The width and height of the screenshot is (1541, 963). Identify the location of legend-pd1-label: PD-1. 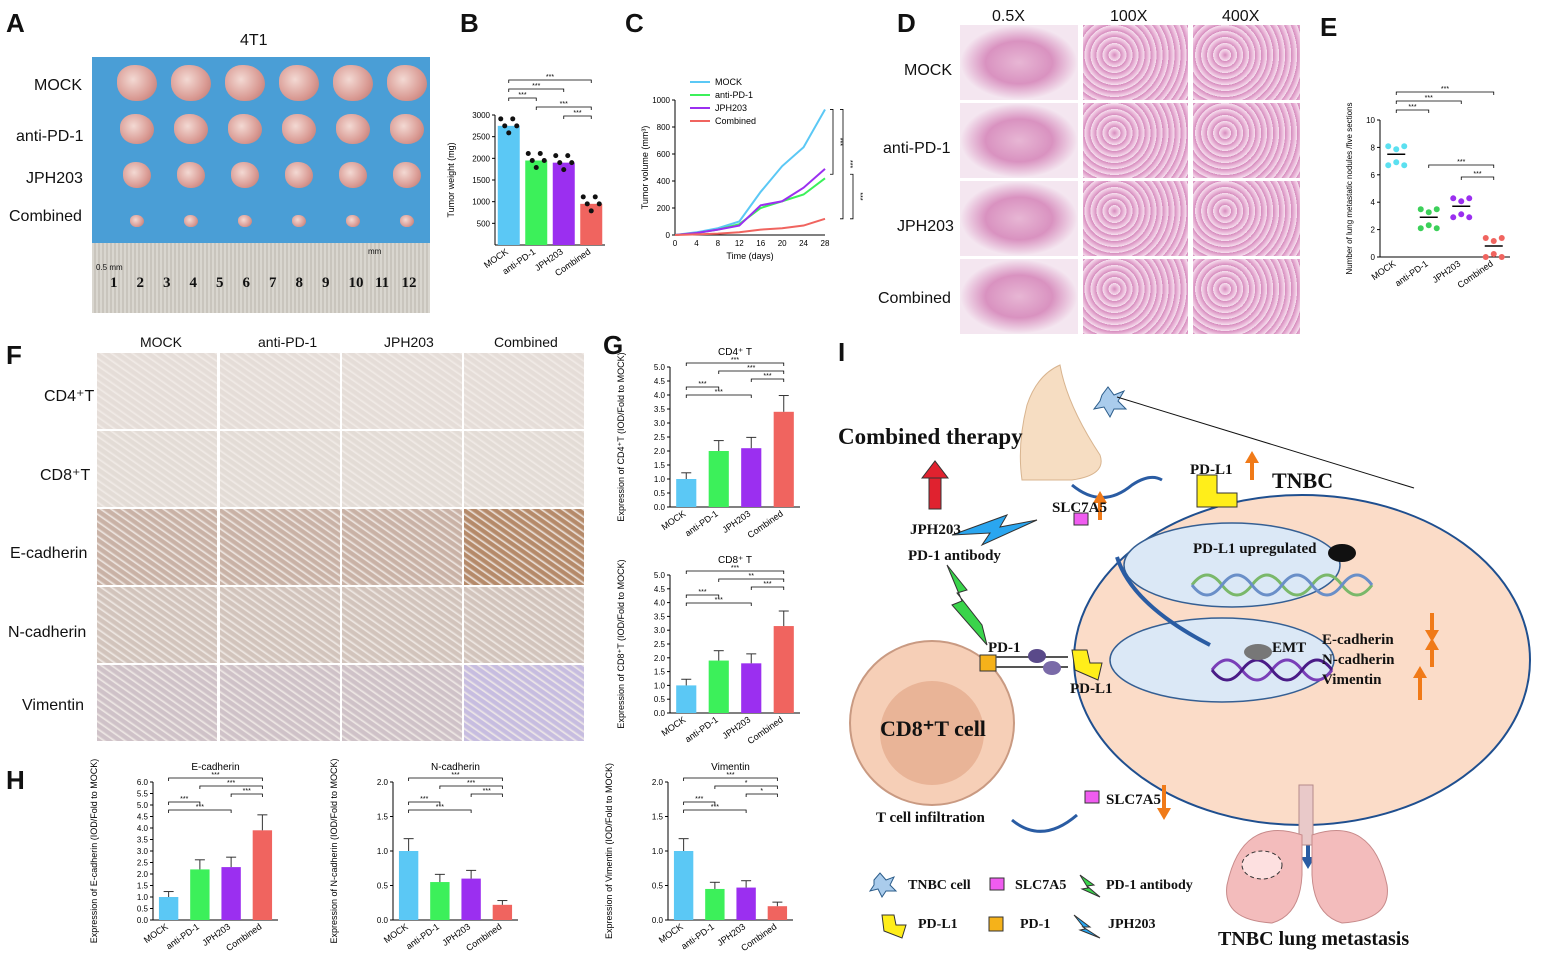
(1035, 924).